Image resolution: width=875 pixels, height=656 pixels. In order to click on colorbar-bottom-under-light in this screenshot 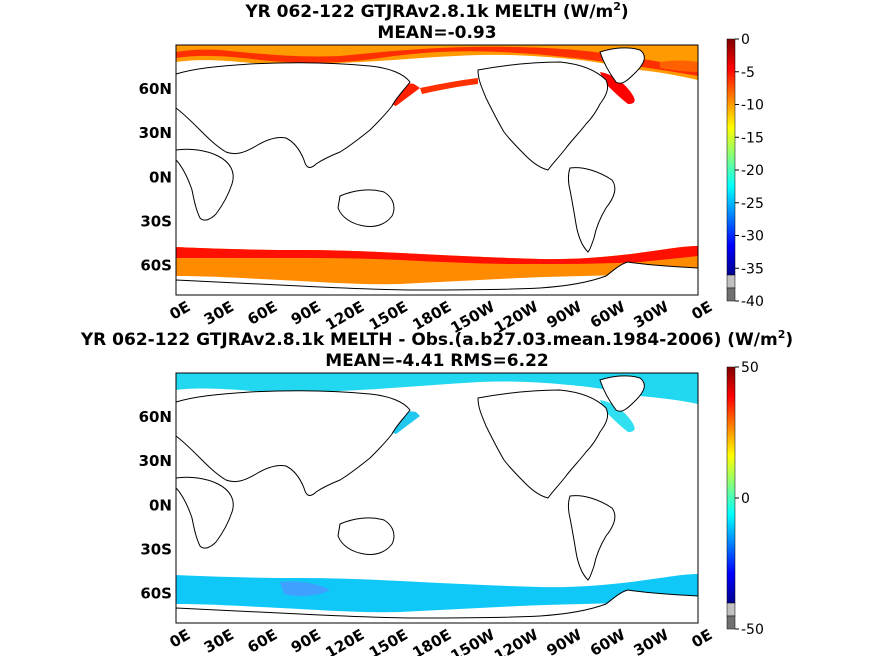, I will do `click(731, 609)`.